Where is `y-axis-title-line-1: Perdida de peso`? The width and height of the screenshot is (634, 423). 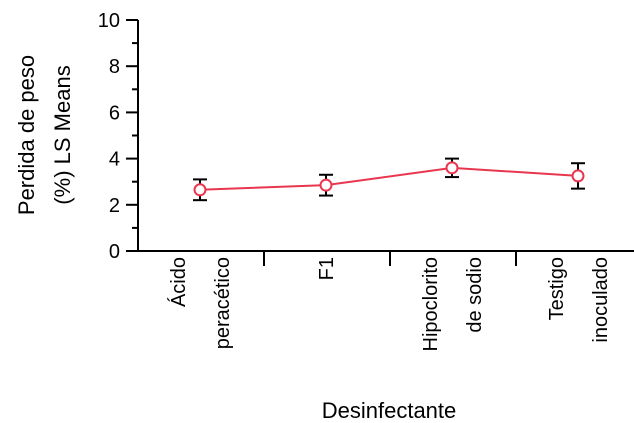 y-axis-title-line-1: Perdida de peso is located at coordinates (26, 135).